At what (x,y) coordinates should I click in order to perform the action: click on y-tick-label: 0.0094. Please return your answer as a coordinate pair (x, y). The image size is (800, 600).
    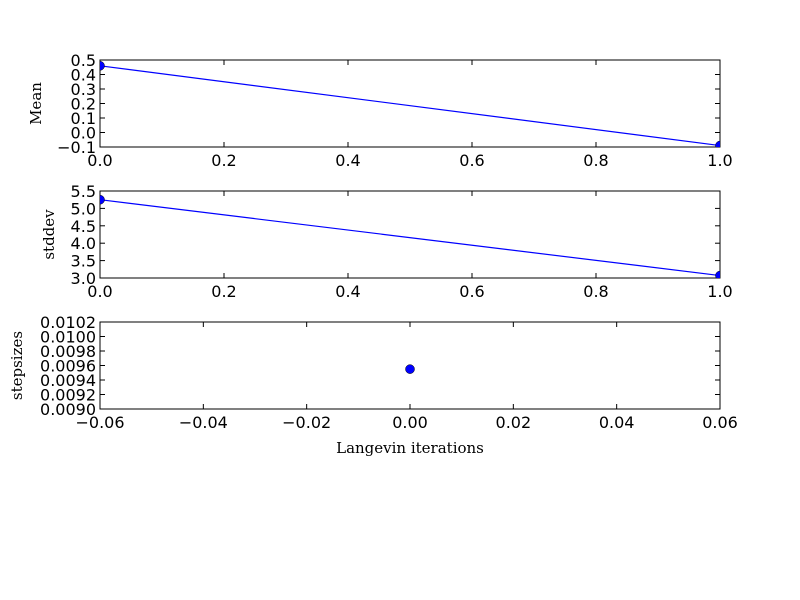
    Looking at the image, I should click on (68, 380).